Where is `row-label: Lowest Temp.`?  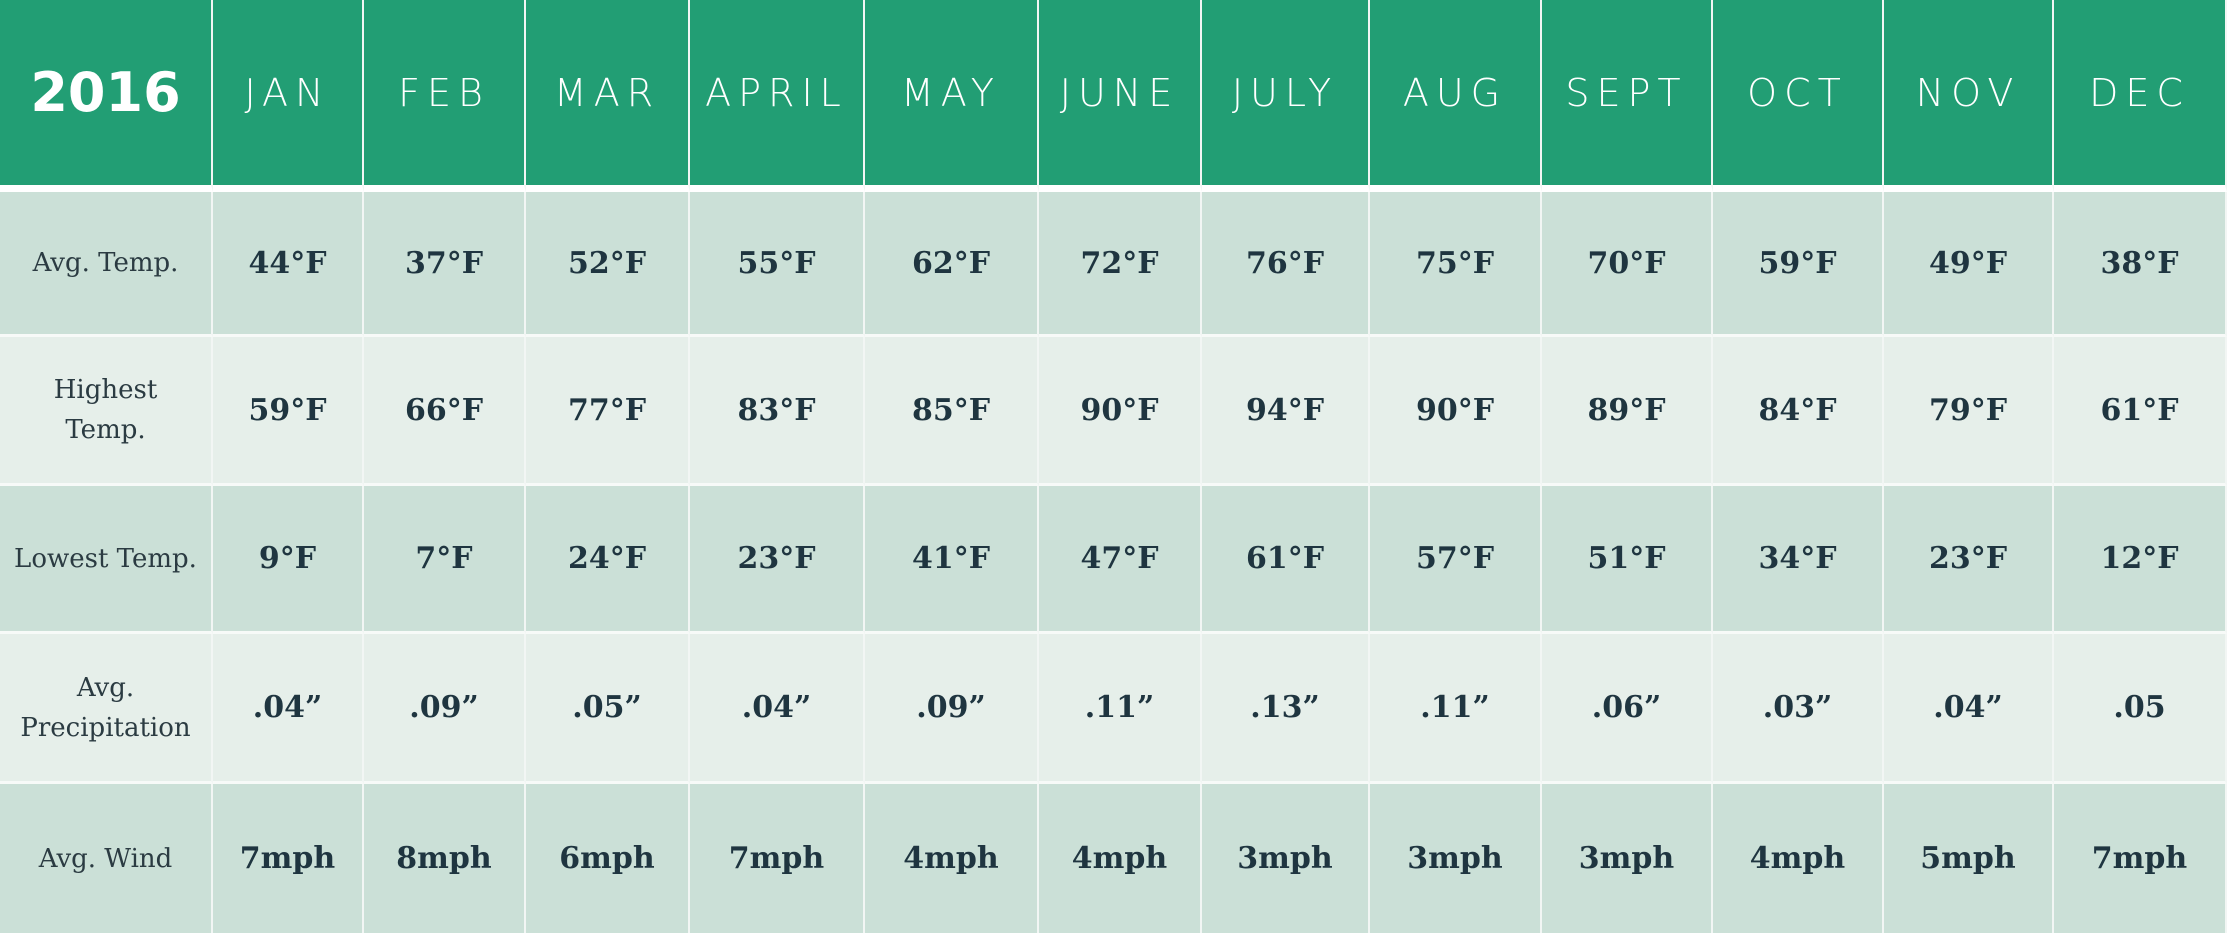 row-label: Lowest Temp. is located at coordinates (106, 560).